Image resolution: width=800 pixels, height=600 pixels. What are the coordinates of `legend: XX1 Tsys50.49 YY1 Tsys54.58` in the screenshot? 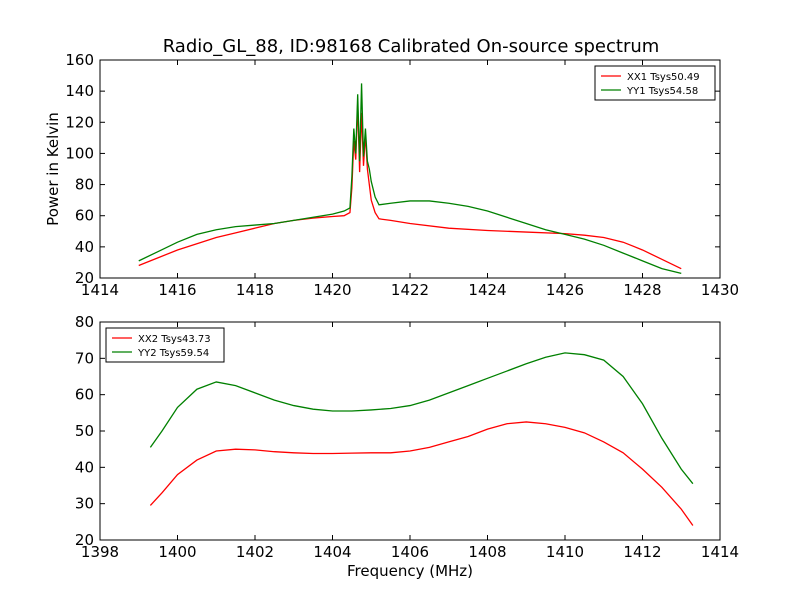 It's located at (655, 83).